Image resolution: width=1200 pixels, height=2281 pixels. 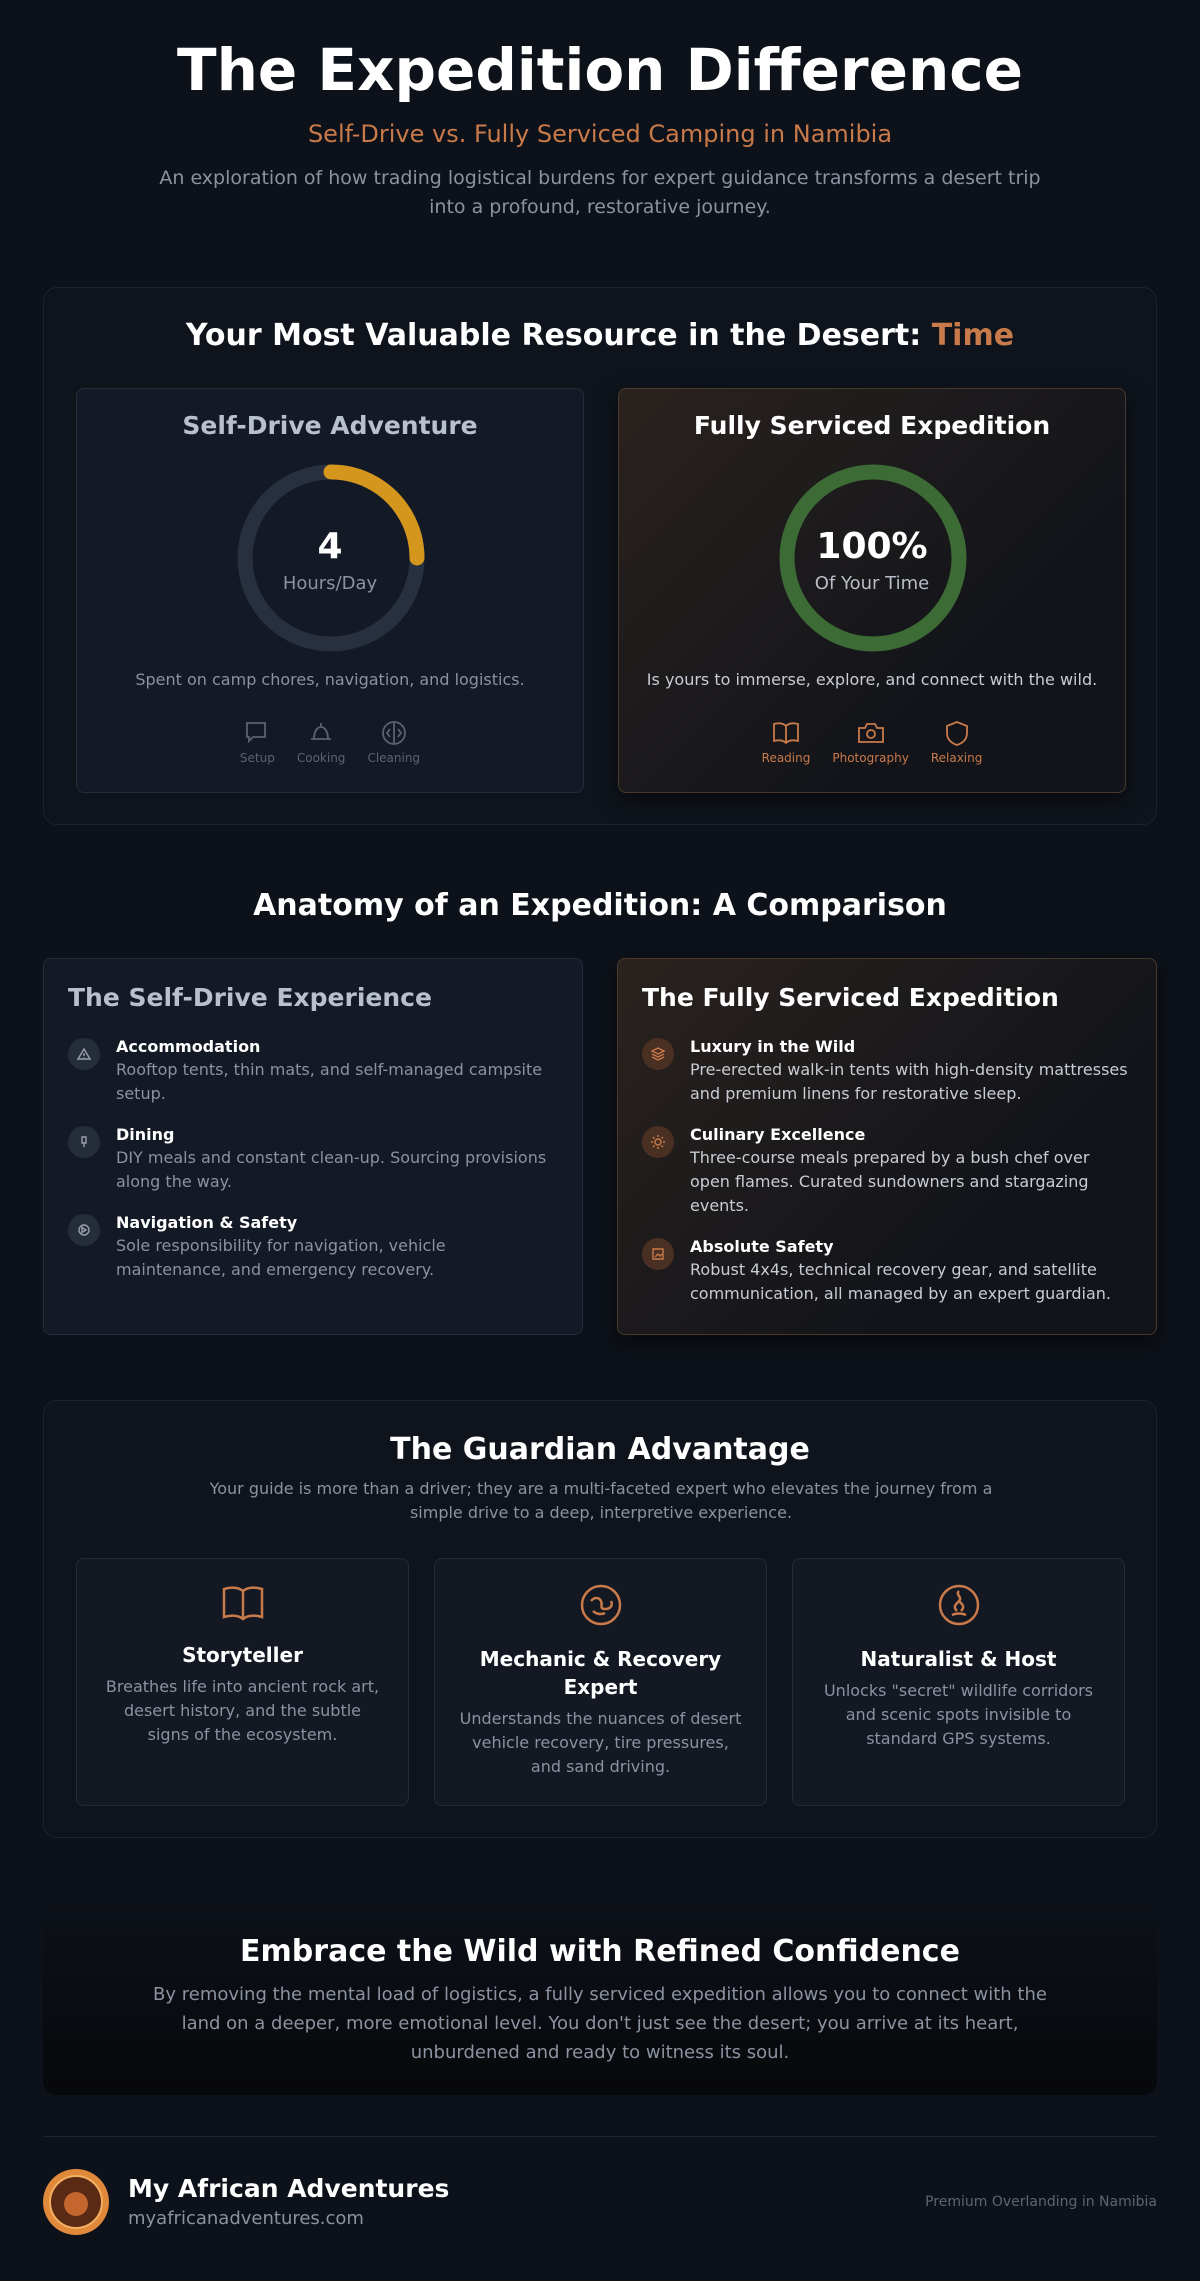 I want to click on divider, so click(x=600, y=2136).